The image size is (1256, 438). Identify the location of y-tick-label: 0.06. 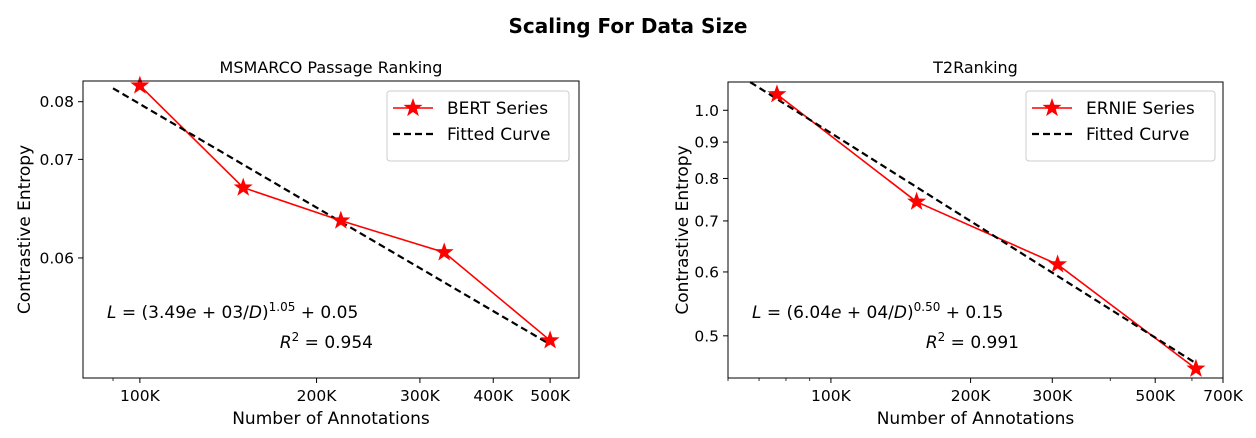
(56, 258).